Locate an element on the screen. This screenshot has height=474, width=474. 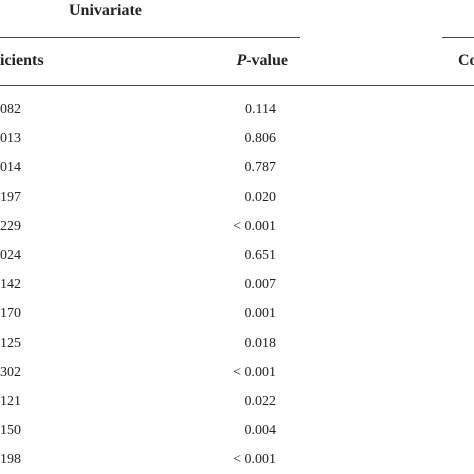
coefficient-cell: 150 is located at coordinates (10, 431).